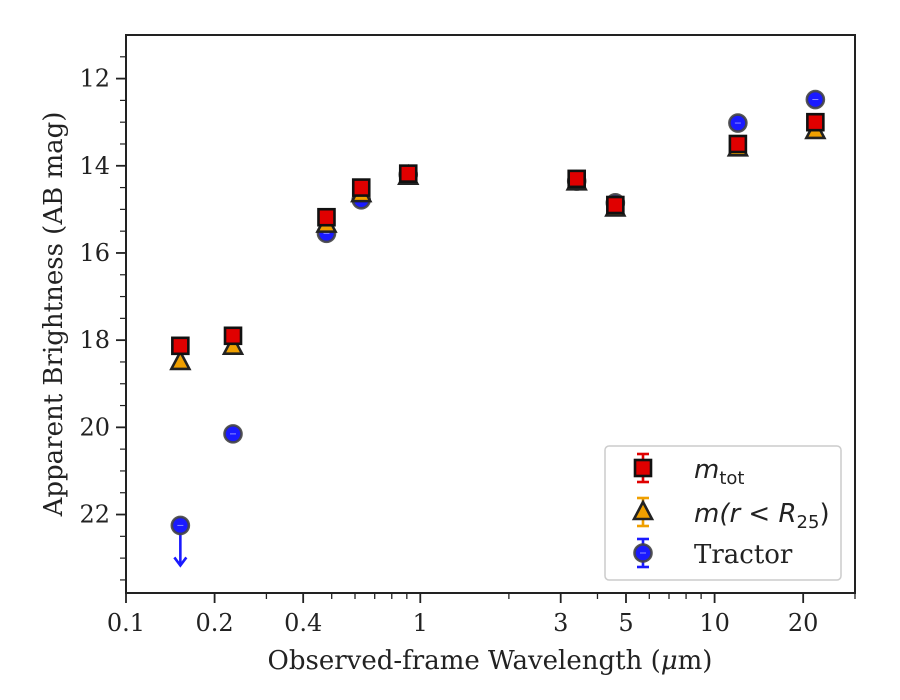 The height and width of the screenshot is (700, 900). I want to click on legend-marker-mtot, so click(643, 468).